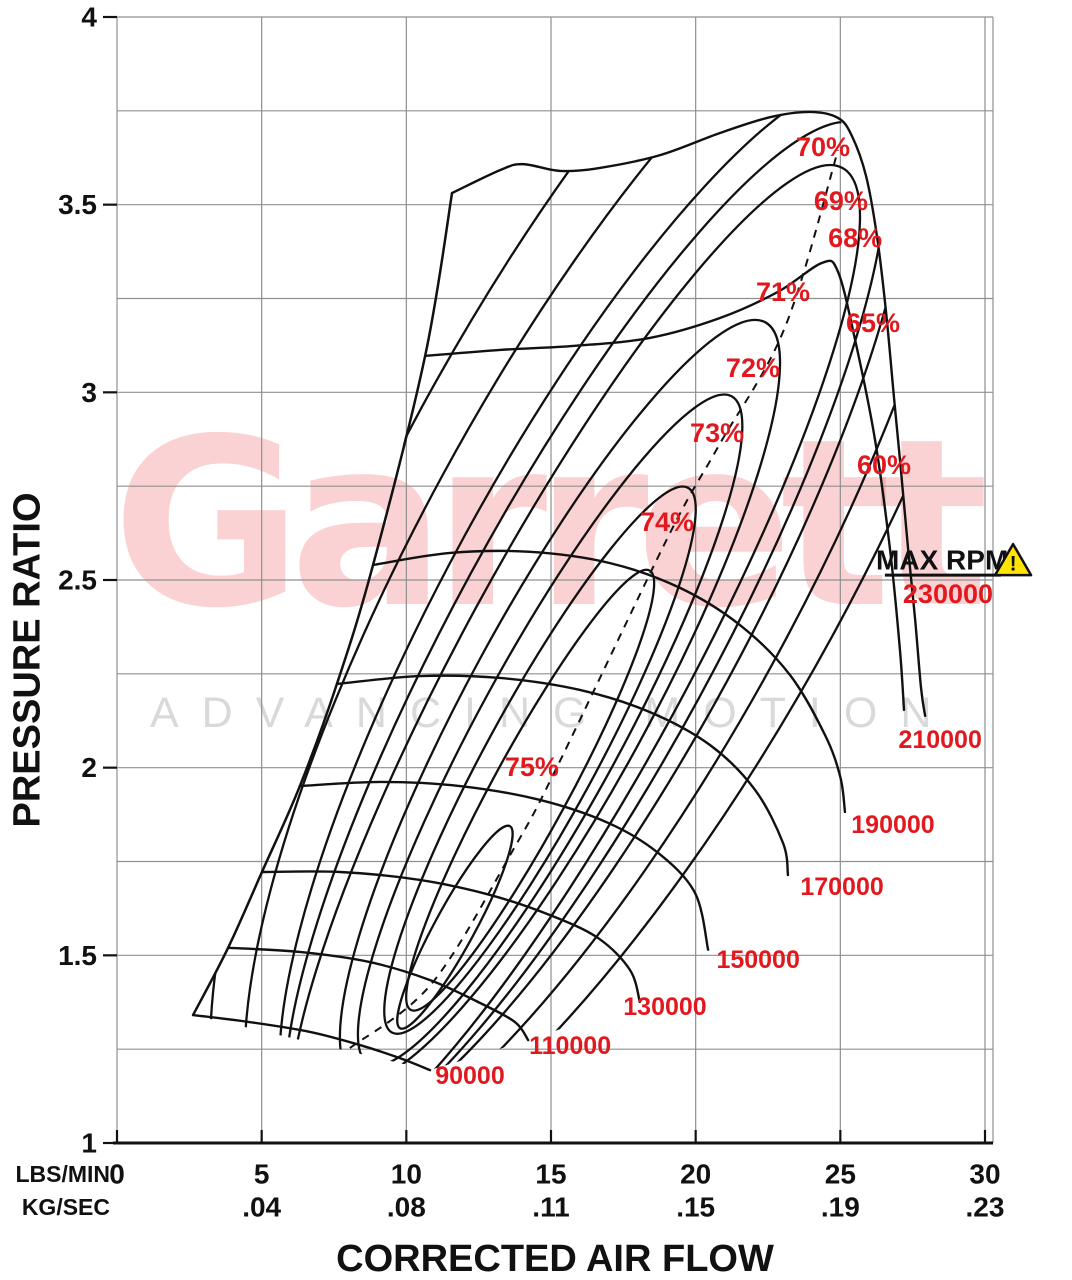 The image size is (1072, 1280). I want to click on y-axis-title: PRESSURE RATIO, so click(27, 660).